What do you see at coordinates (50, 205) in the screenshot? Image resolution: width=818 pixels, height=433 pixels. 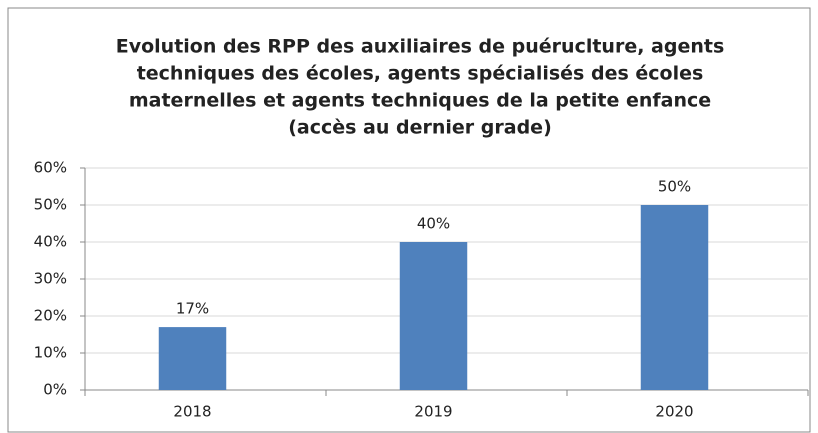 I see `y-tick-label: 50%` at bounding box center [50, 205].